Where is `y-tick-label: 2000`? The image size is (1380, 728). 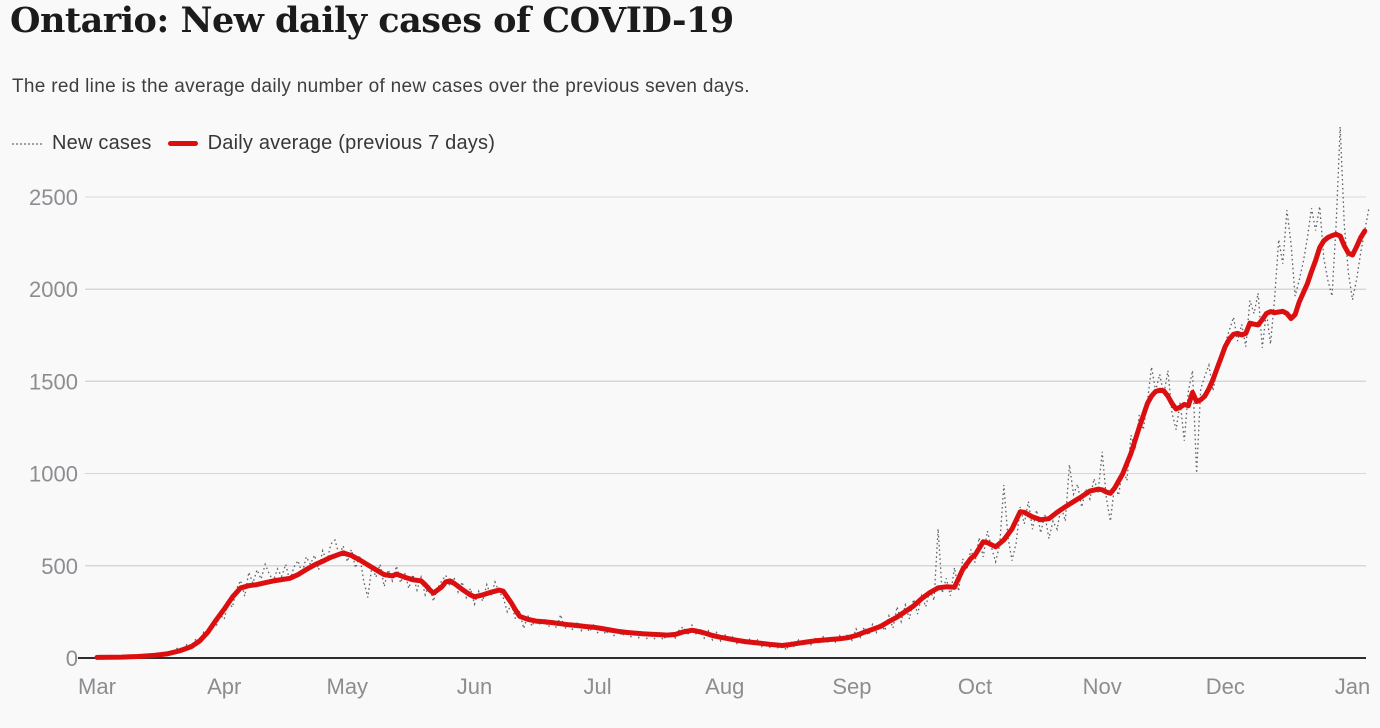
y-tick-label: 2000 is located at coordinates (53, 289).